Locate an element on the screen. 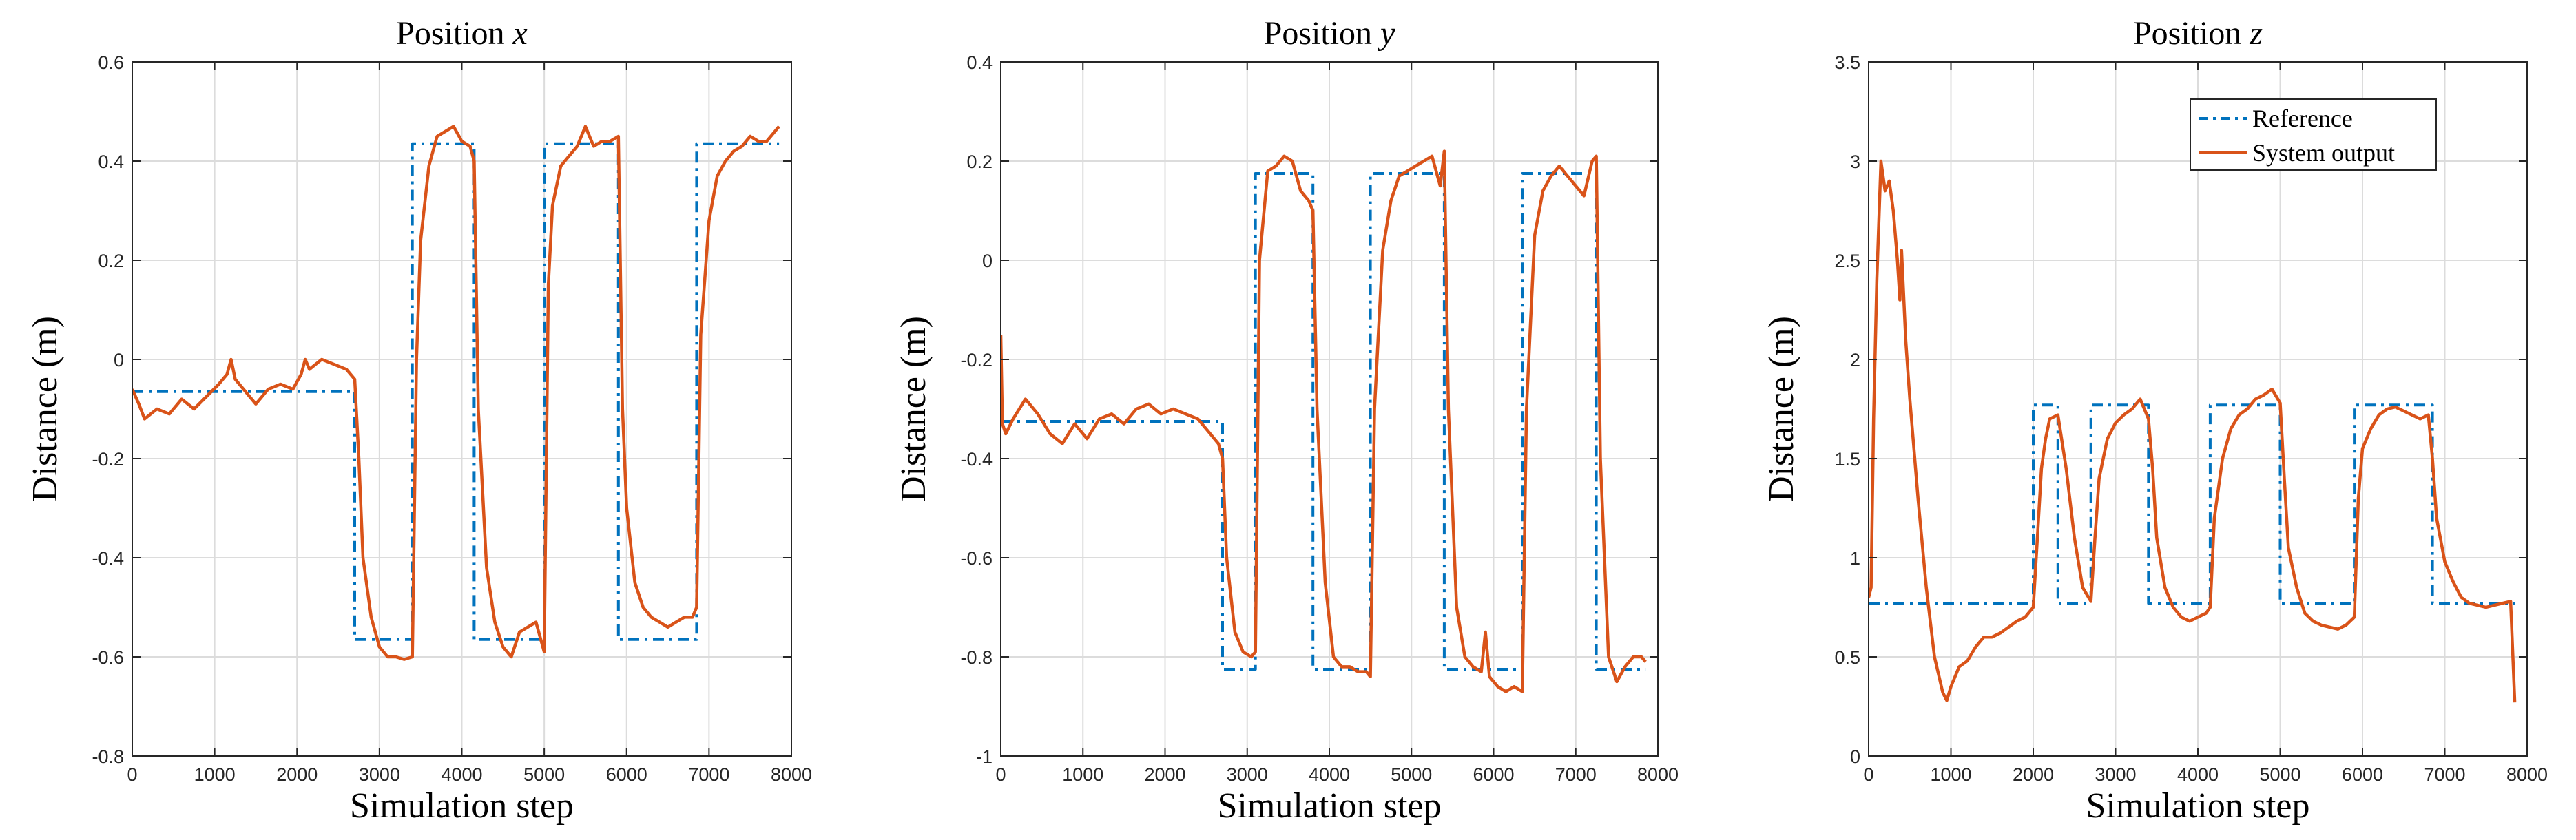 This screenshot has width=2576, height=840. chart-title-variable: z is located at coordinates (2256, 33).